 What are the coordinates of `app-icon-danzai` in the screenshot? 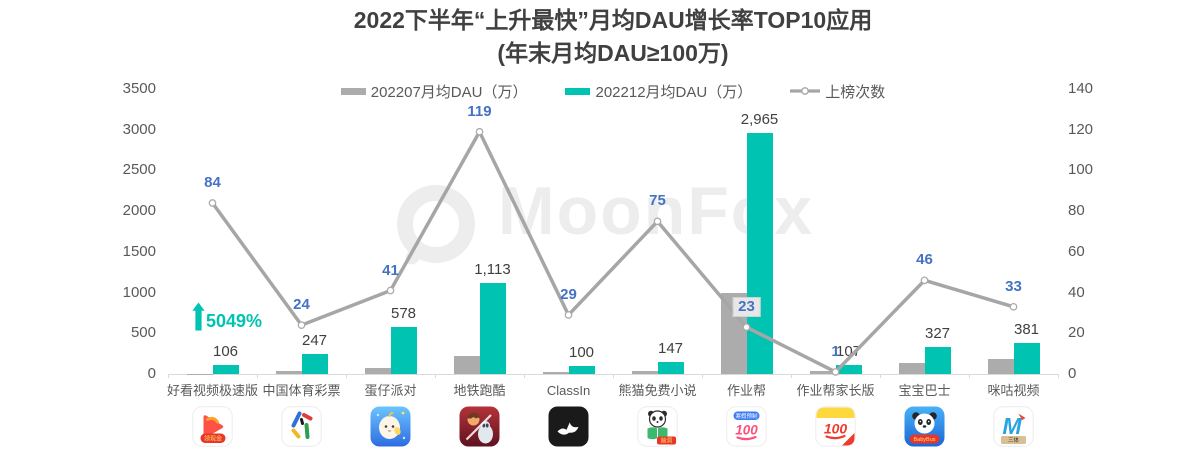 It's located at (390, 426).